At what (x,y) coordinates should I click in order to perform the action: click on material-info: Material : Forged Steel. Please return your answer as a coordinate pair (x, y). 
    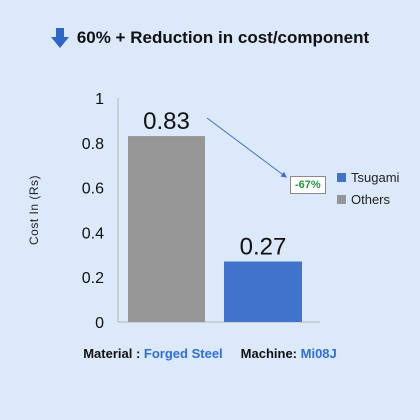
    Looking at the image, I should click on (152, 353).